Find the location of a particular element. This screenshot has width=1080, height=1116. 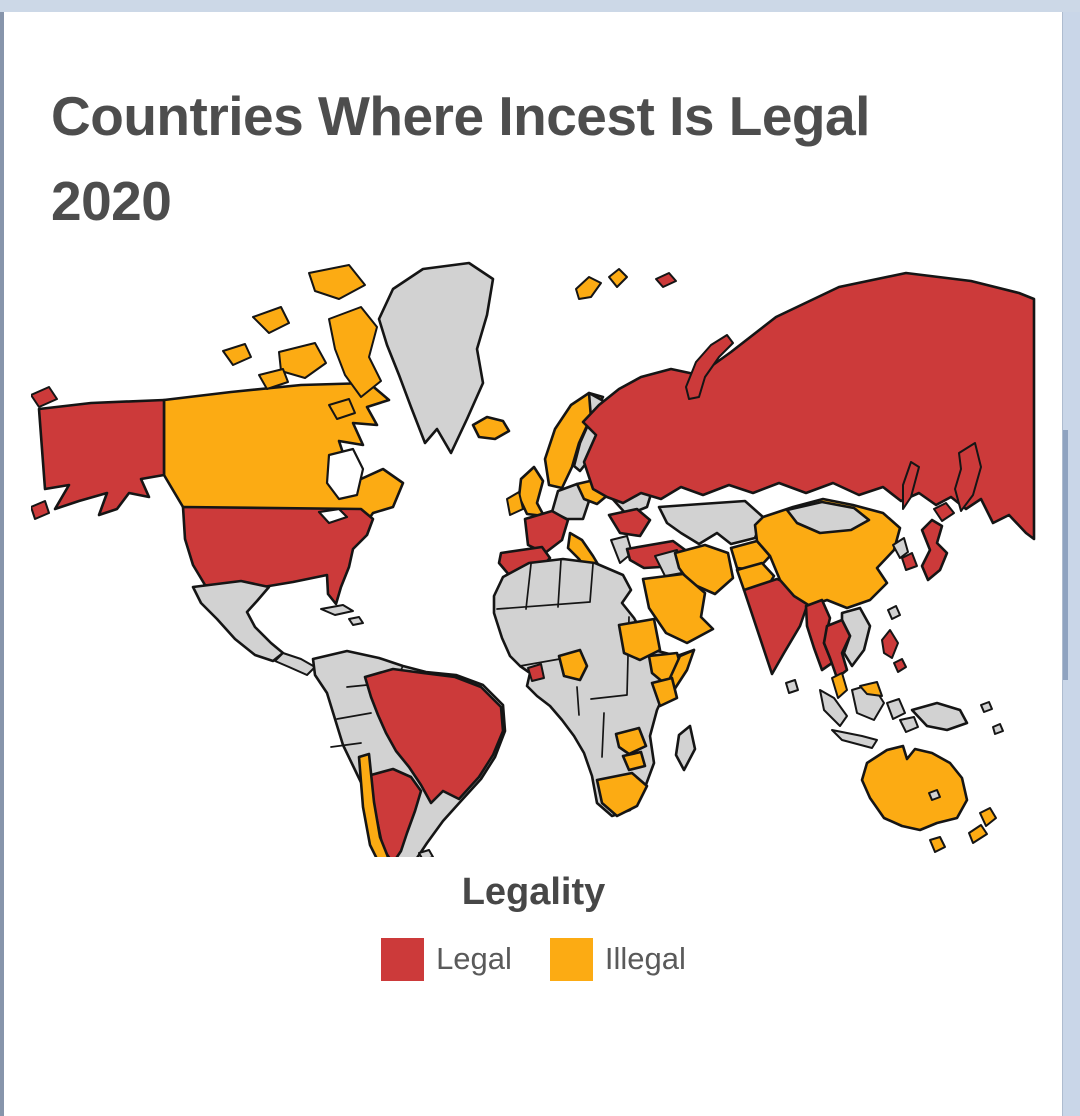

country-somalia is located at coordinates (682, 669).